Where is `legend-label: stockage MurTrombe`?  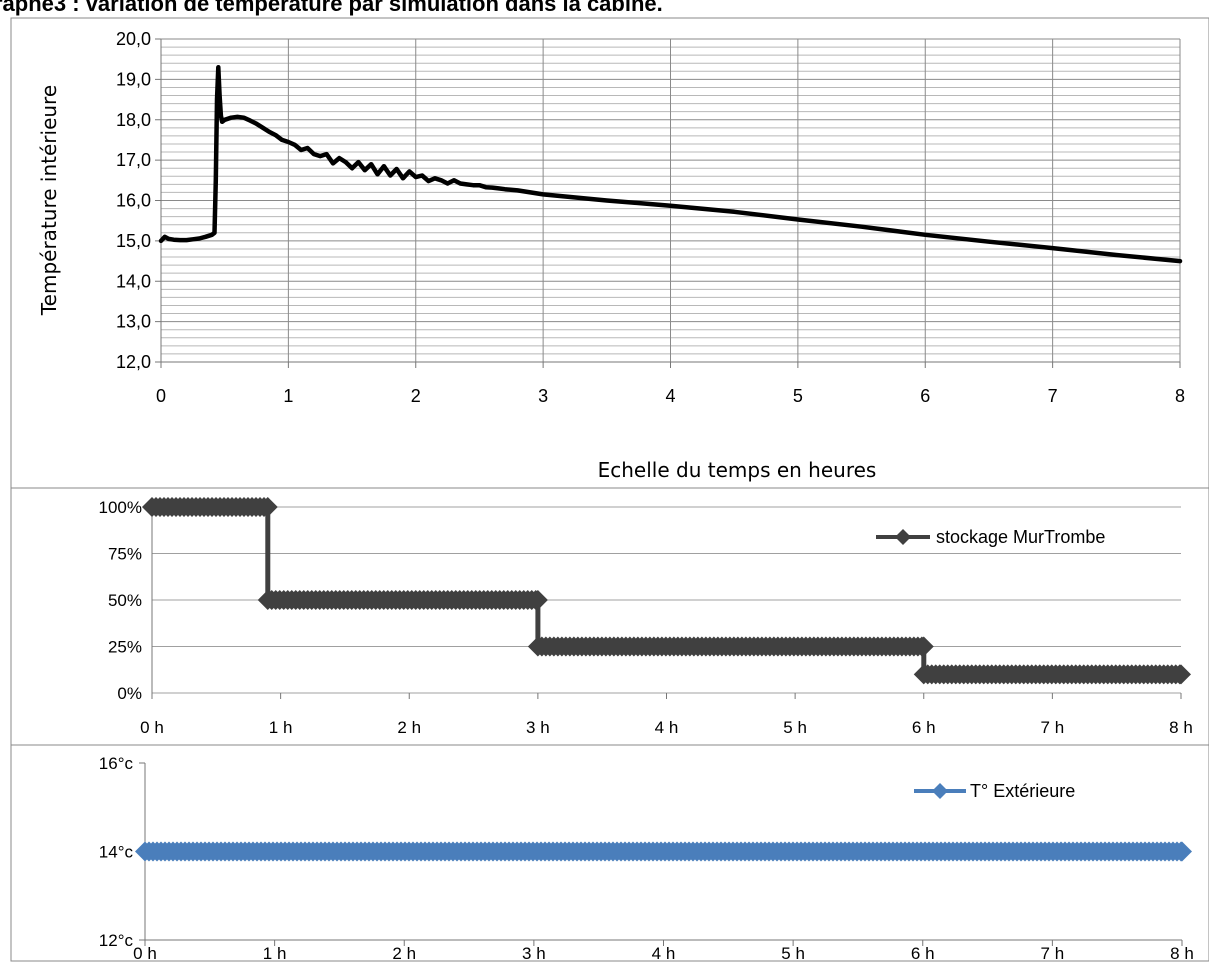
legend-label: stockage MurTrombe is located at coordinates (1020, 537).